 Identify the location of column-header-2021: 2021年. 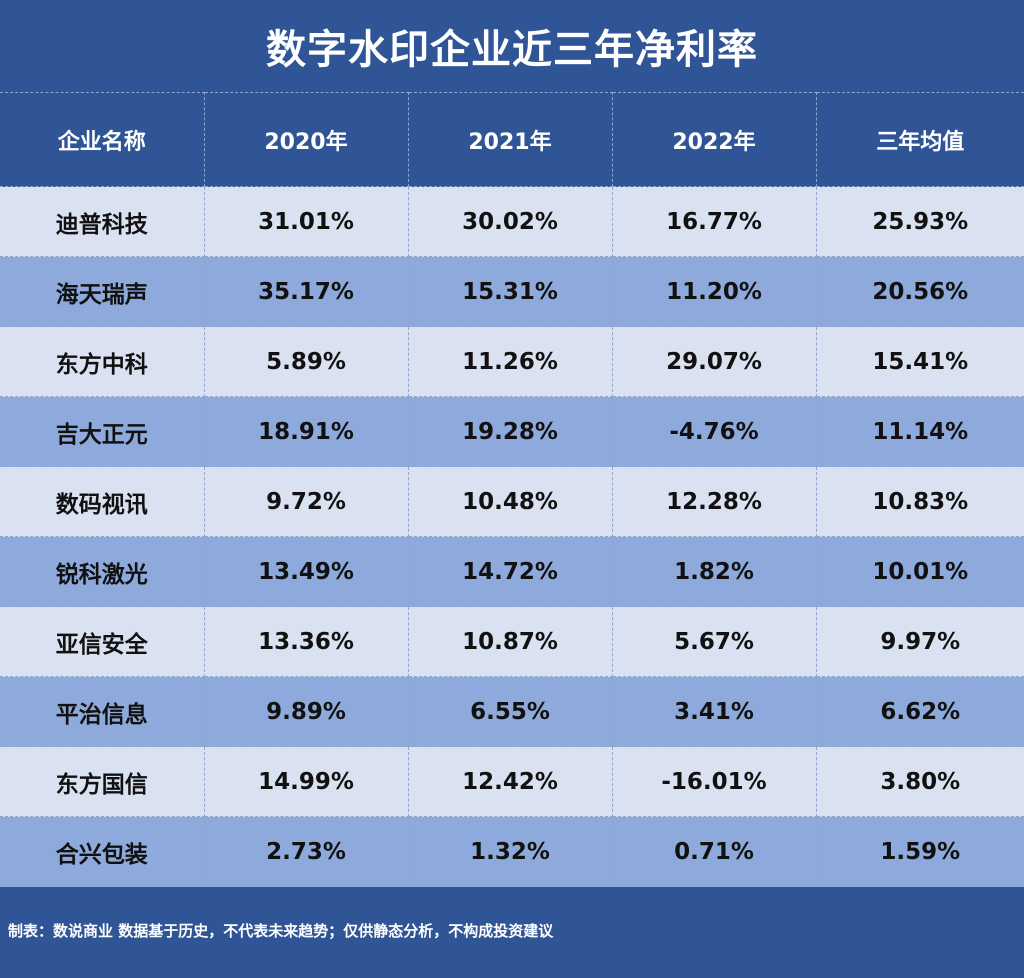
(510, 139).